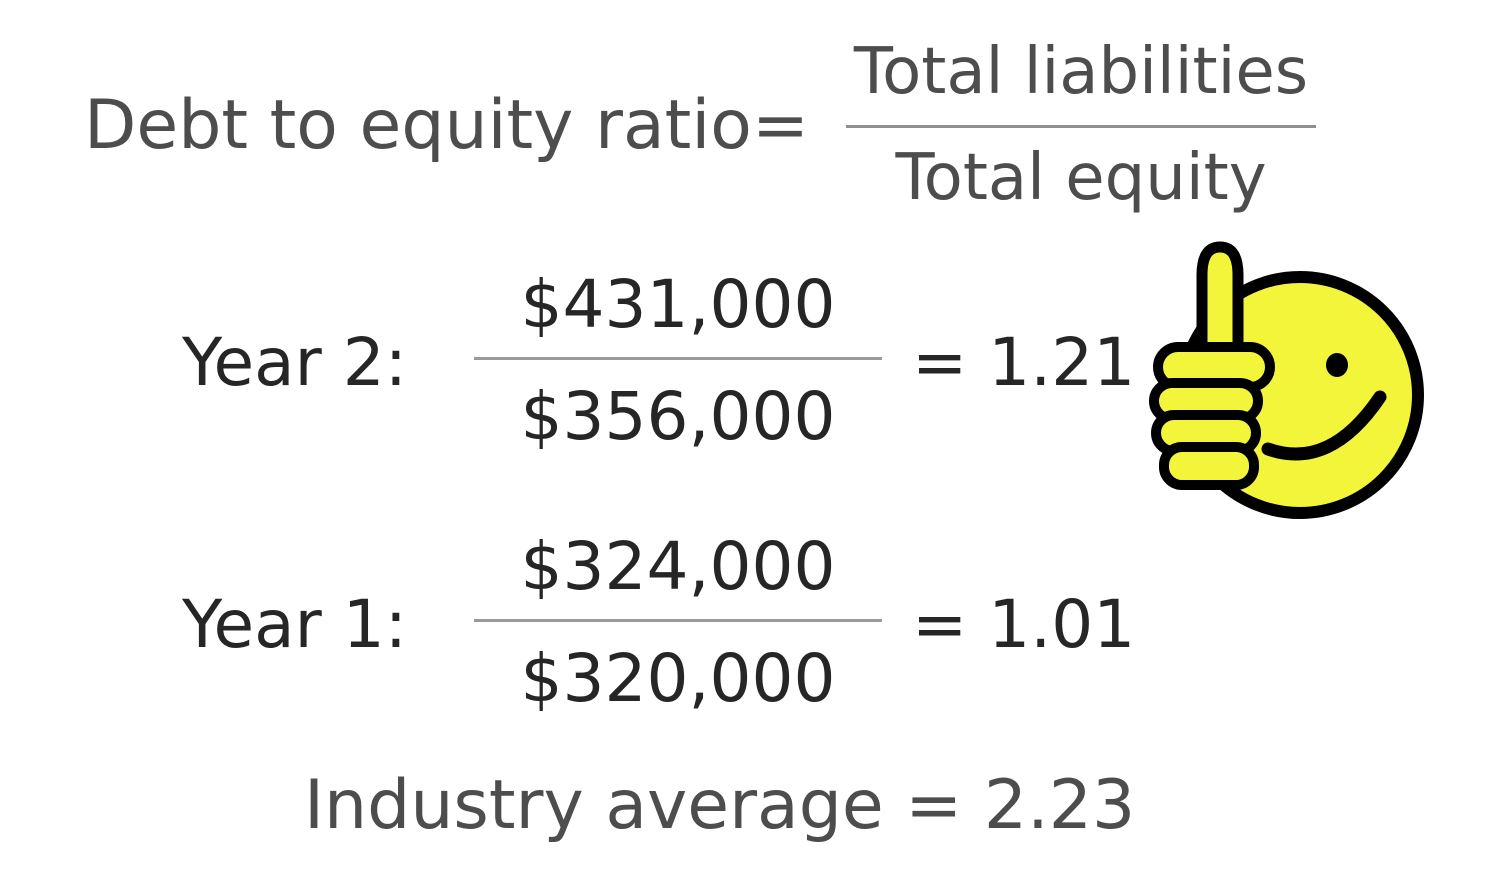  I want to click on formula-equals: =, so click(780, 125).